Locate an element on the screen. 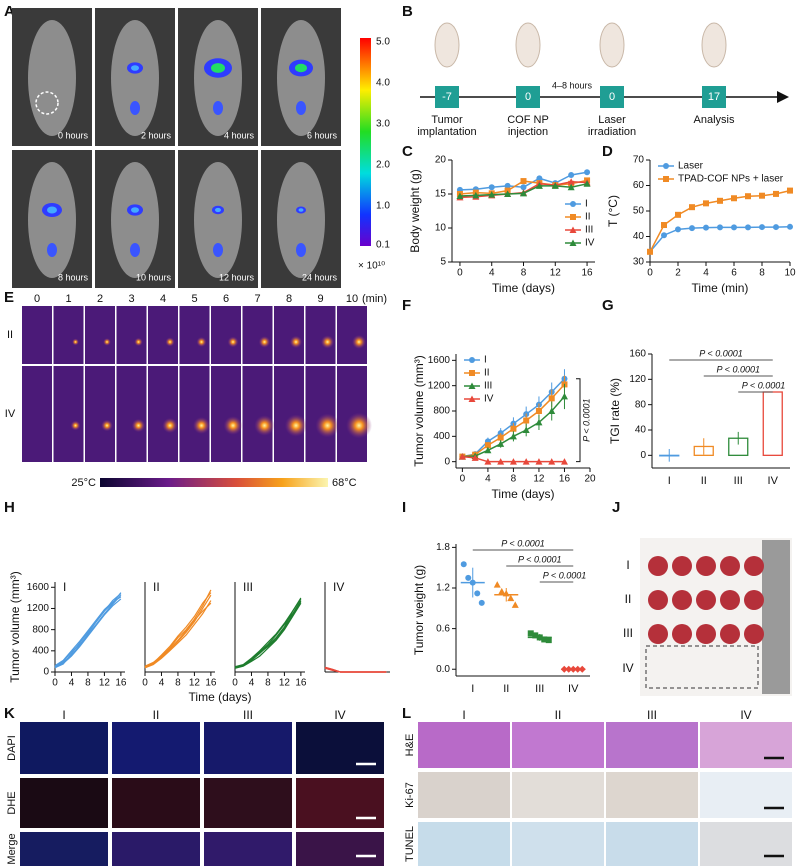  row-label: DHE is located at coordinates (12, 802).